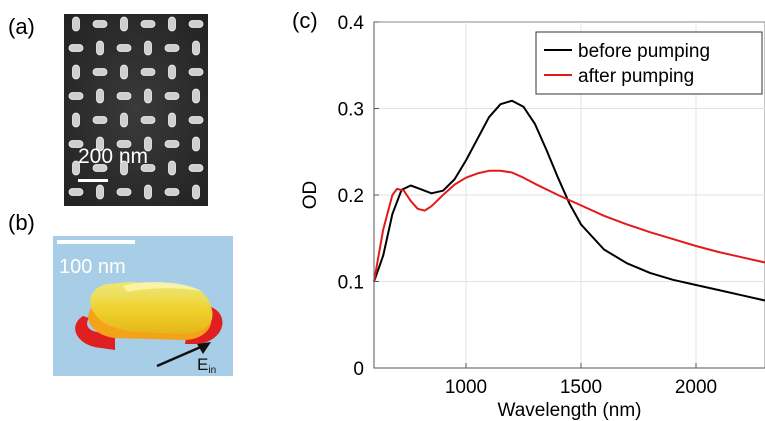 This screenshot has width=765, height=421. What do you see at coordinates (113, 156) in the screenshot?
I see `sem-scale-label: 200 nm` at bounding box center [113, 156].